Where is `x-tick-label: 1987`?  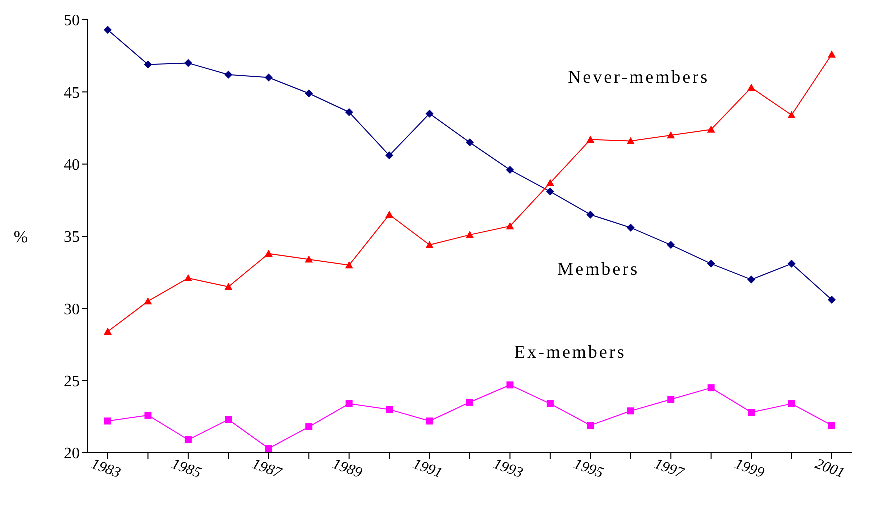
x-tick-label: 1987 is located at coordinates (268, 469).